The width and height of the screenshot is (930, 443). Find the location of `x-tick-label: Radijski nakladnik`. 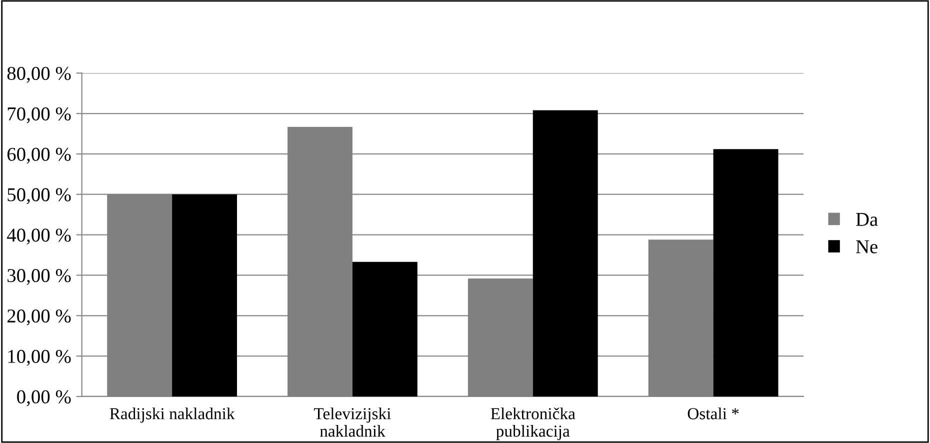

x-tick-label: Radijski nakladnik is located at coordinates (172, 415).